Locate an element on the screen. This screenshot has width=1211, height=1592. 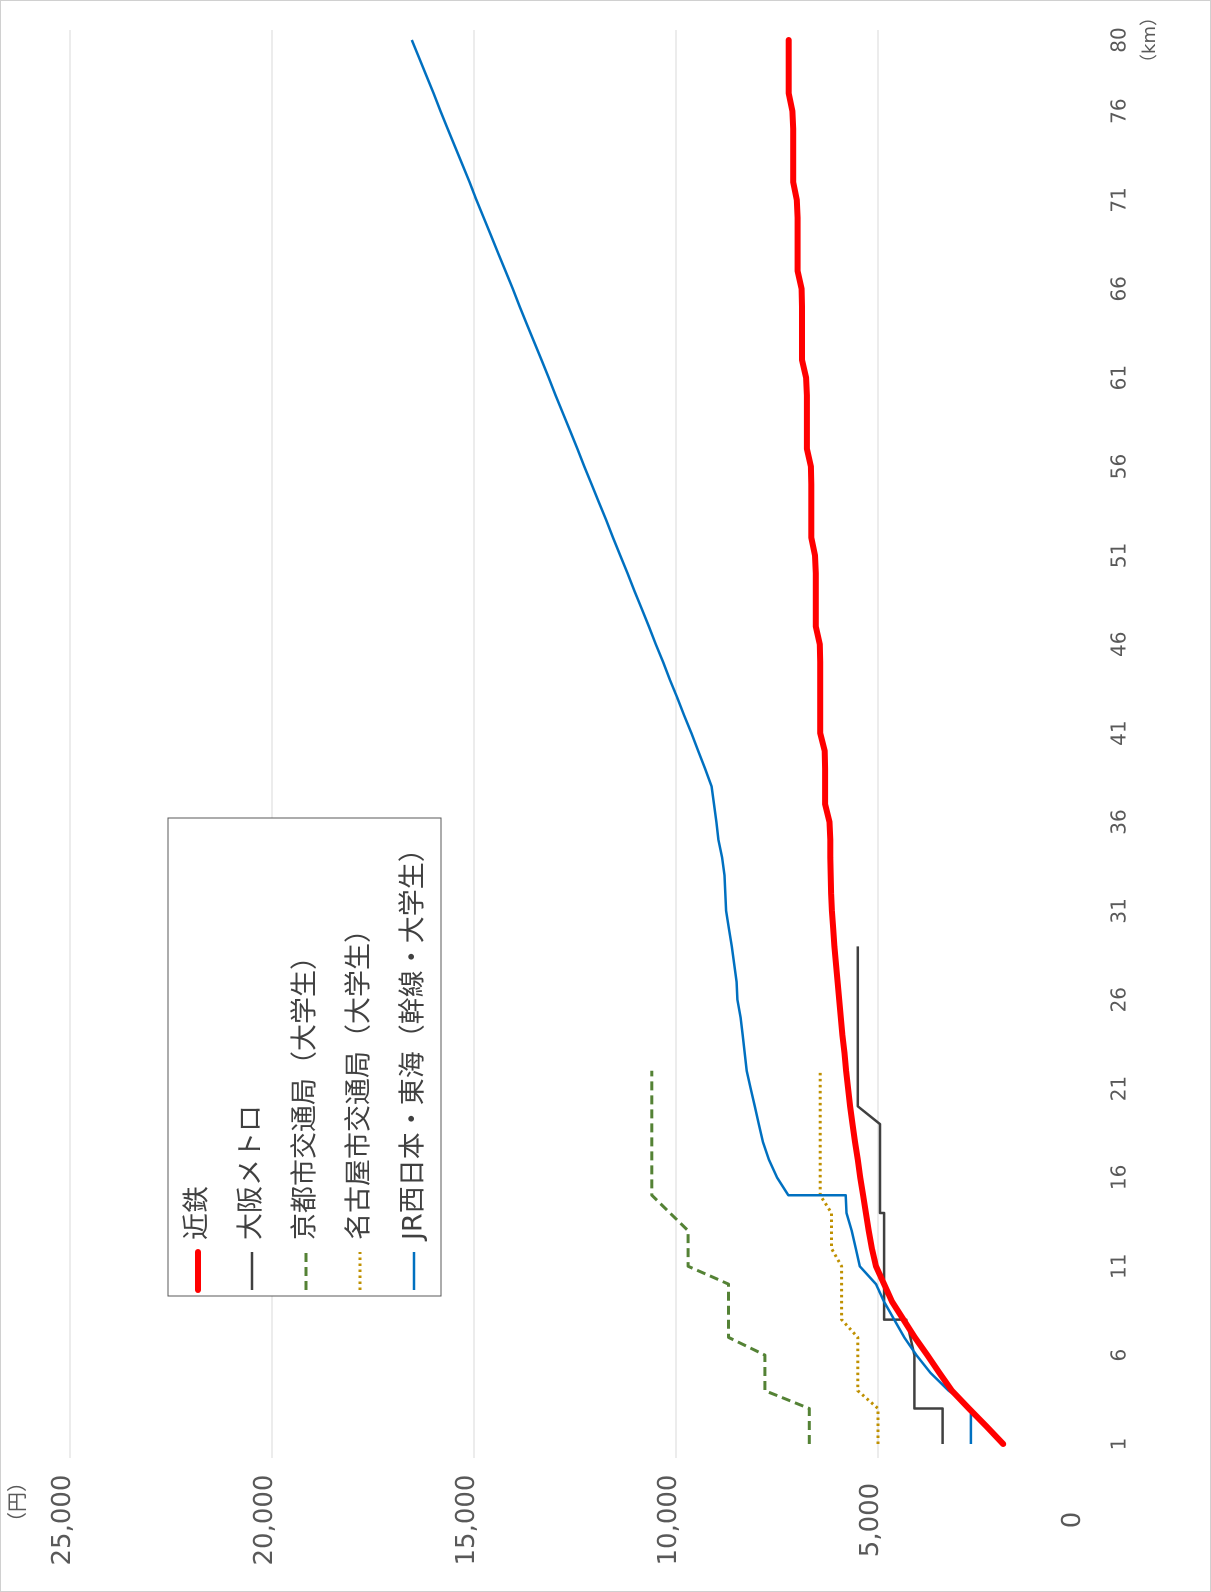
x-tick-label: 76 is located at coordinates (1119, 110).